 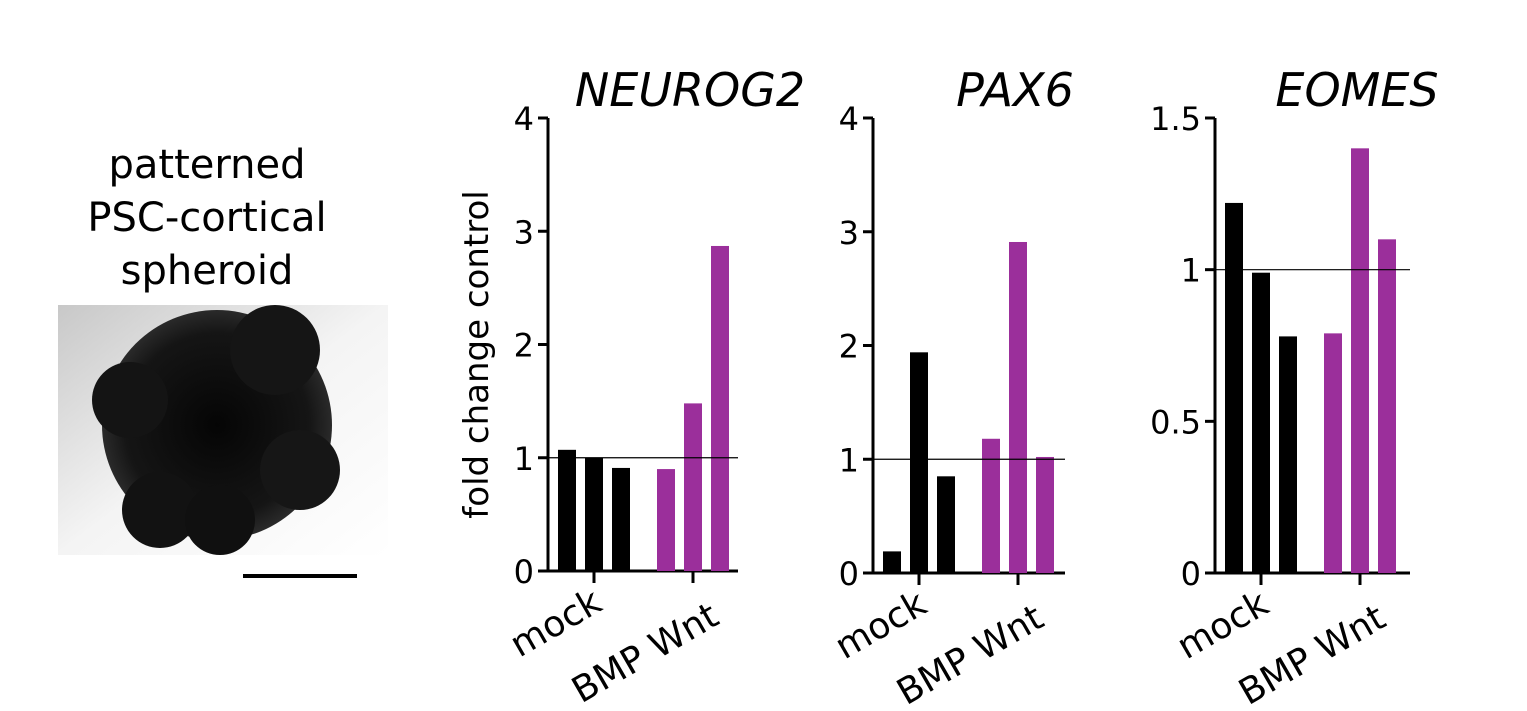 What do you see at coordinates (207, 271) in the screenshot?
I see `image-label: spheroid` at bounding box center [207, 271].